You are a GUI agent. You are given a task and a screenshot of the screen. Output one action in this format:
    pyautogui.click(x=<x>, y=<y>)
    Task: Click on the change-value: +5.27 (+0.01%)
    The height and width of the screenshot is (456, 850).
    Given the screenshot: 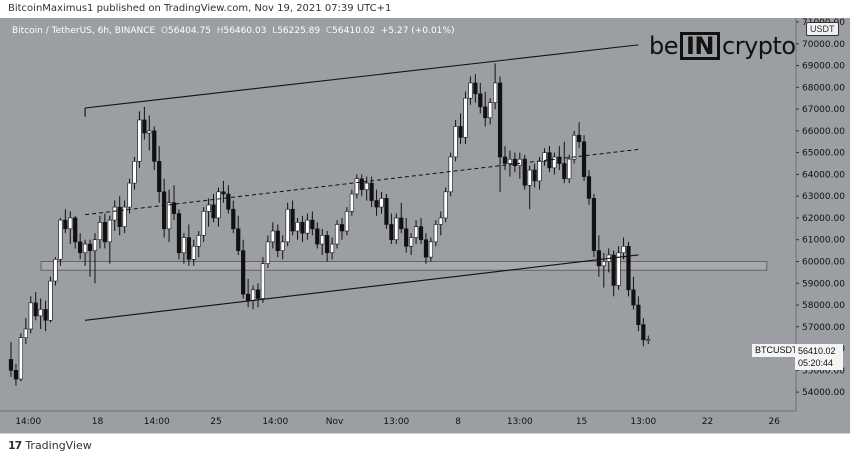 What is the action you would take?
    pyautogui.click(x=417, y=31)
    